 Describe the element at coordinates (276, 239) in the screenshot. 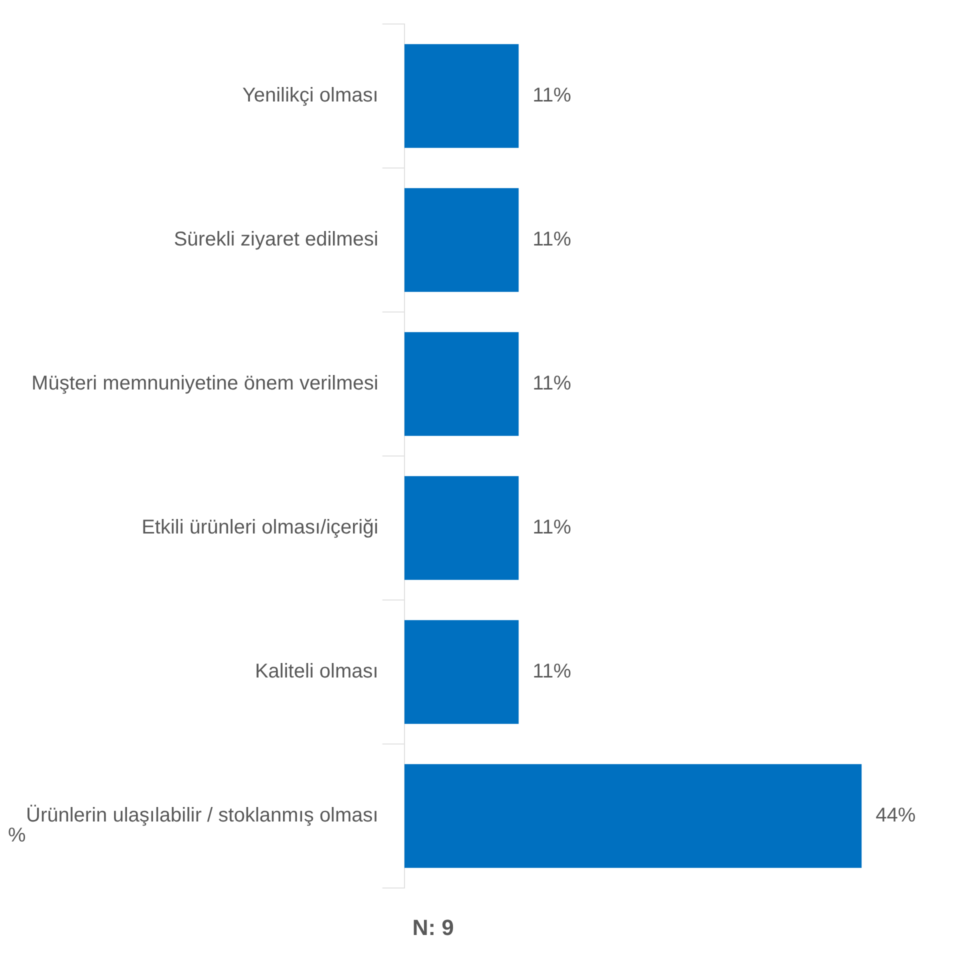

I see `y-tick-label: Sürekli ziyaret edilmesi` at that location.